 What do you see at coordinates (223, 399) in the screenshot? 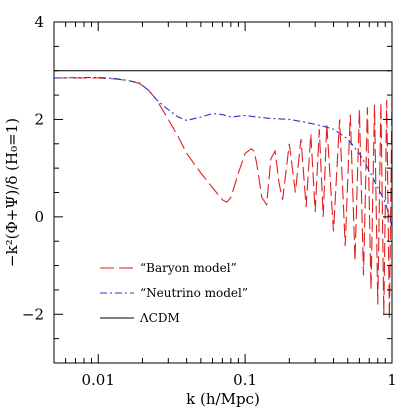
I see `x-axis-label: k (h/Mpc)` at bounding box center [223, 399].